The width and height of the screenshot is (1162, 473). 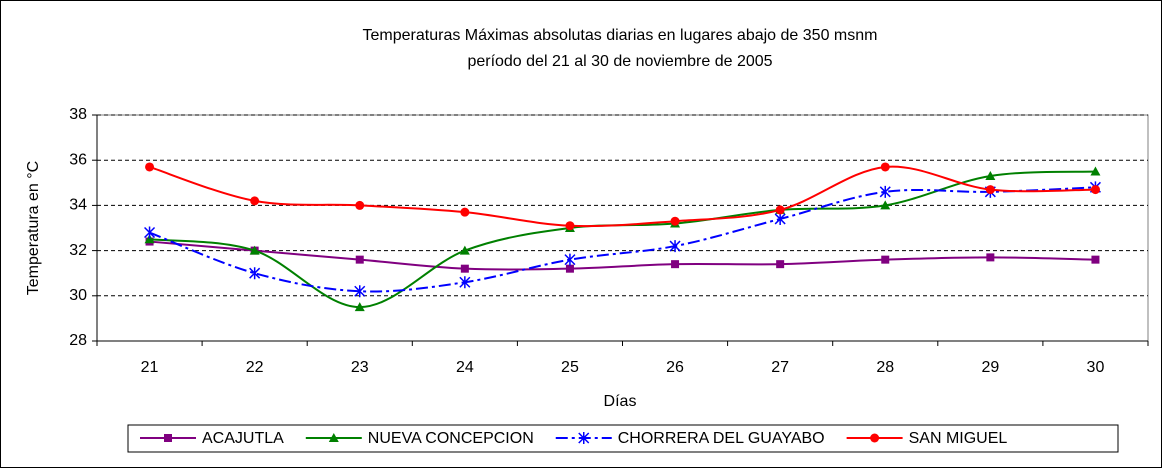 I want to click on x-tick-label: 22, so click(x=255, y=367).